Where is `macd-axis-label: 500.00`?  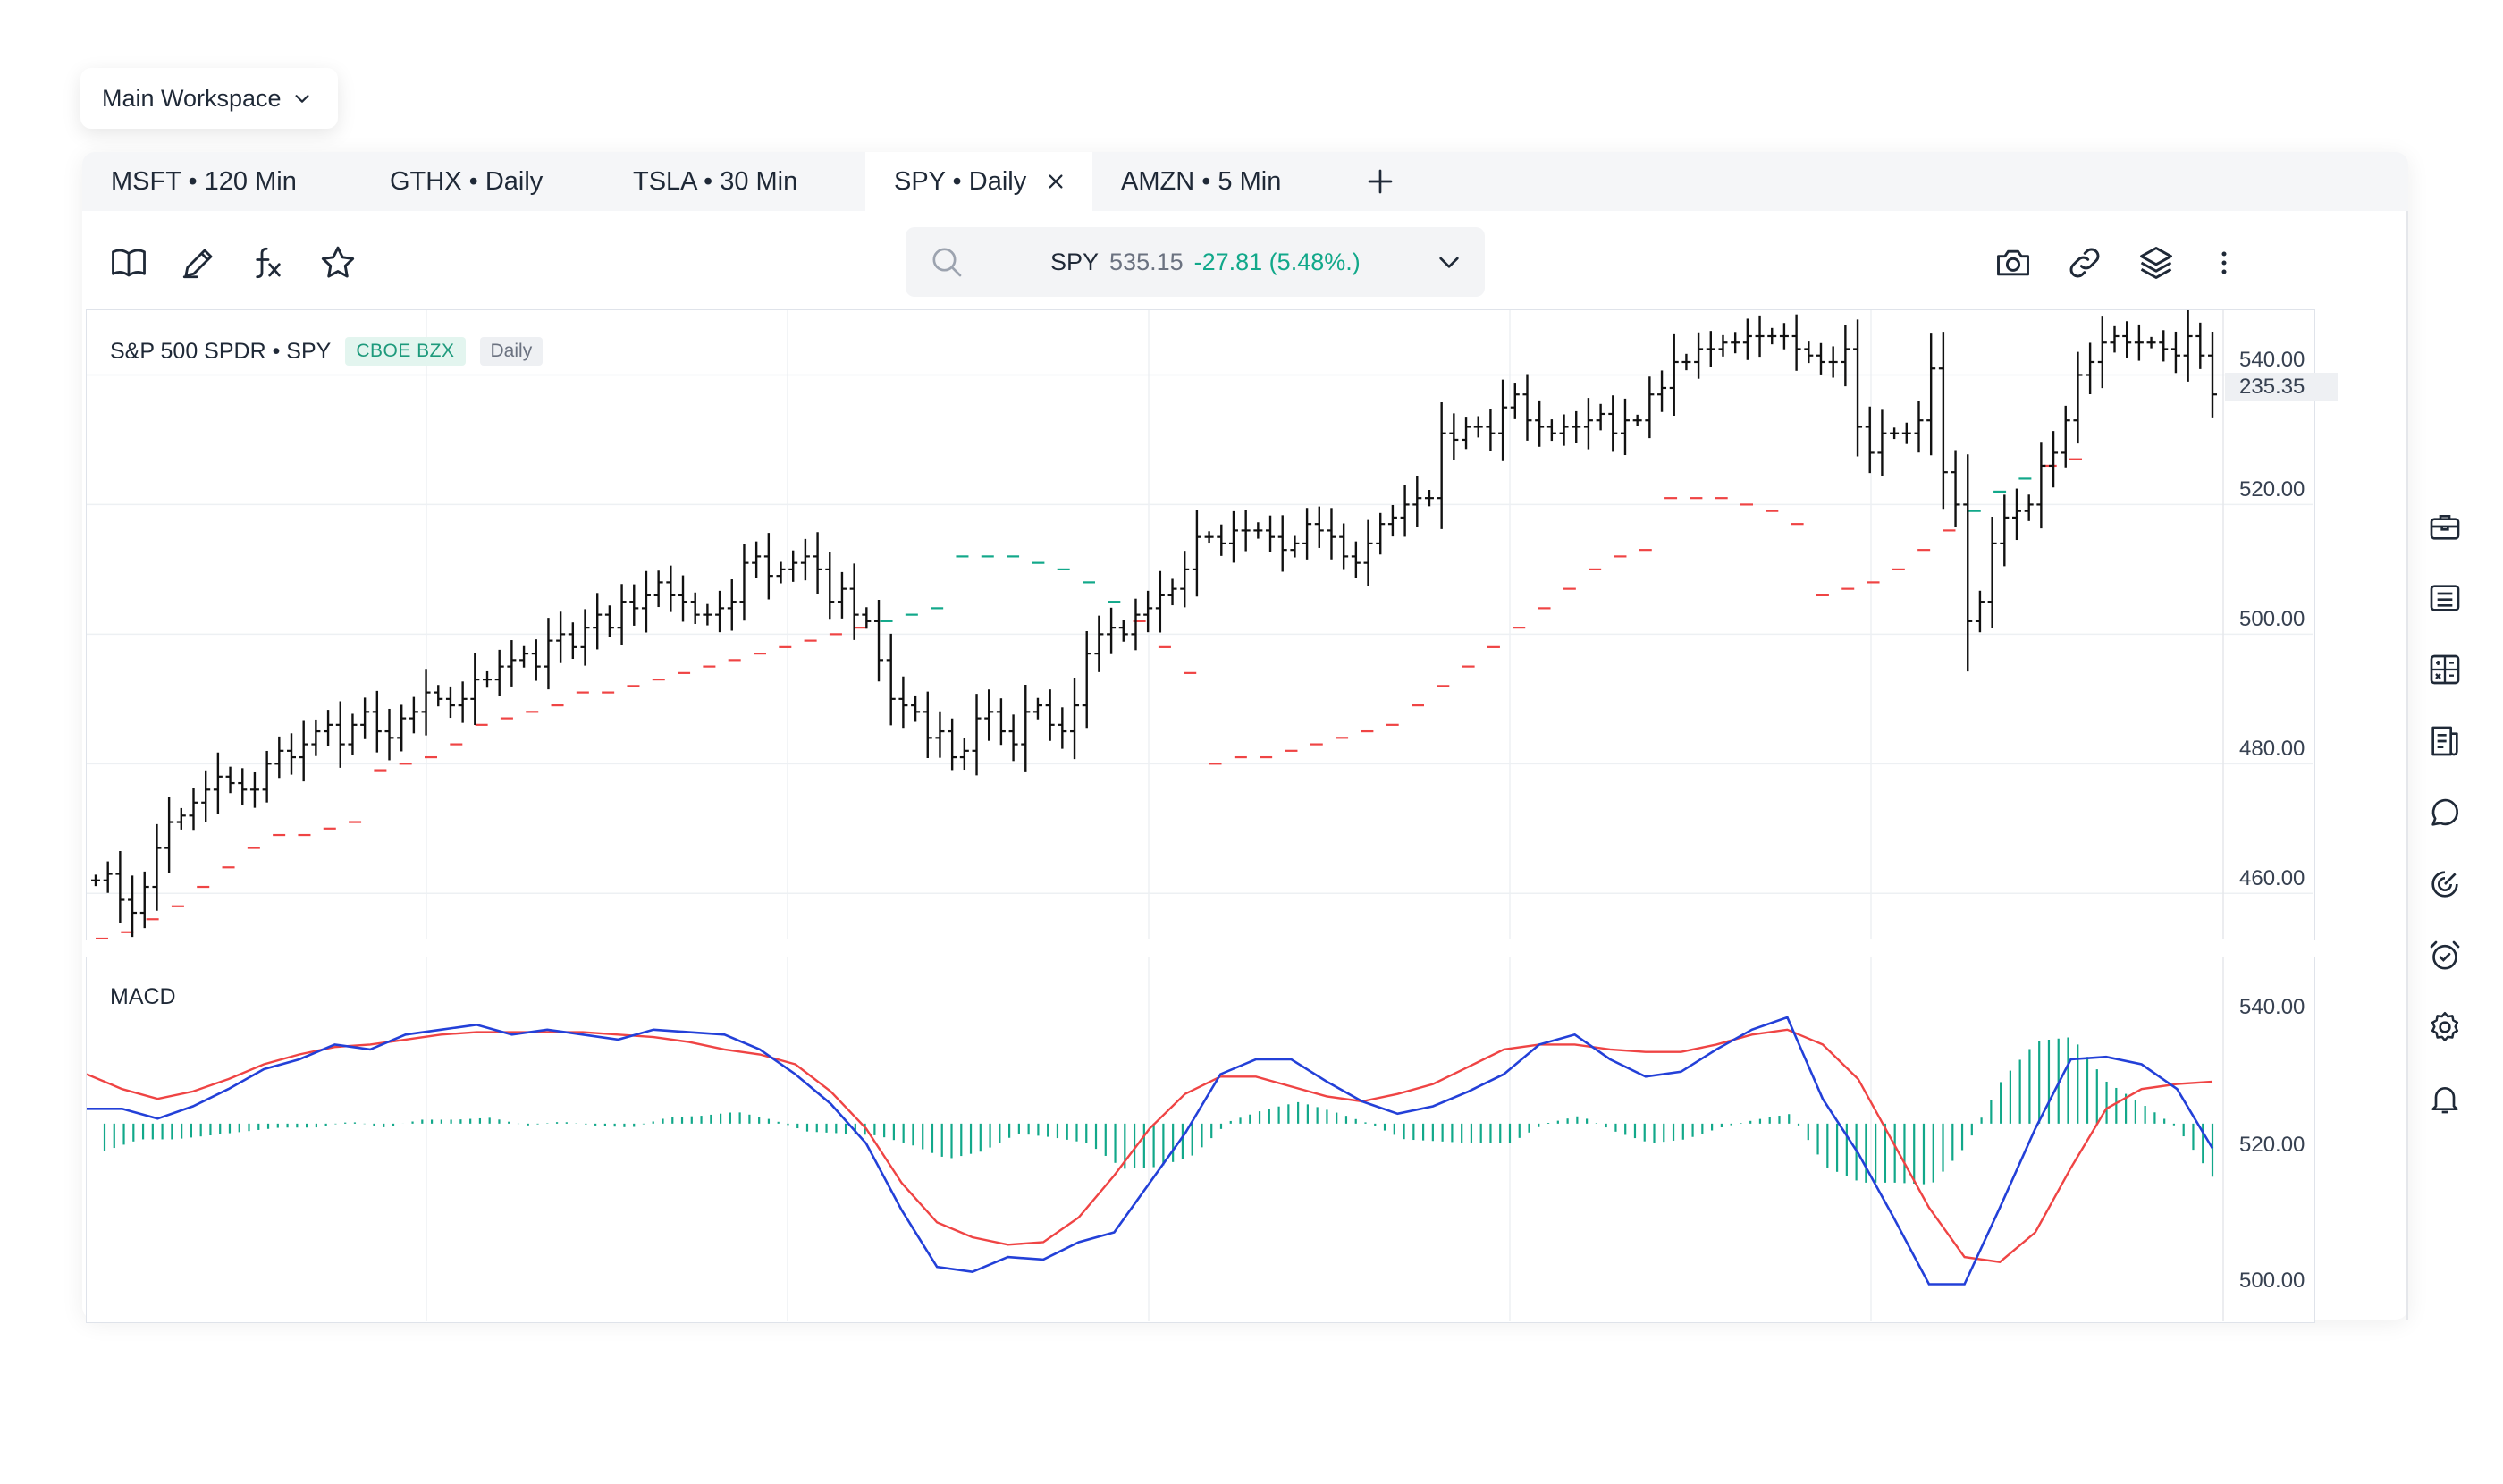
macd-axis-label: 500.00 is located at coordinates (2272, 1281).